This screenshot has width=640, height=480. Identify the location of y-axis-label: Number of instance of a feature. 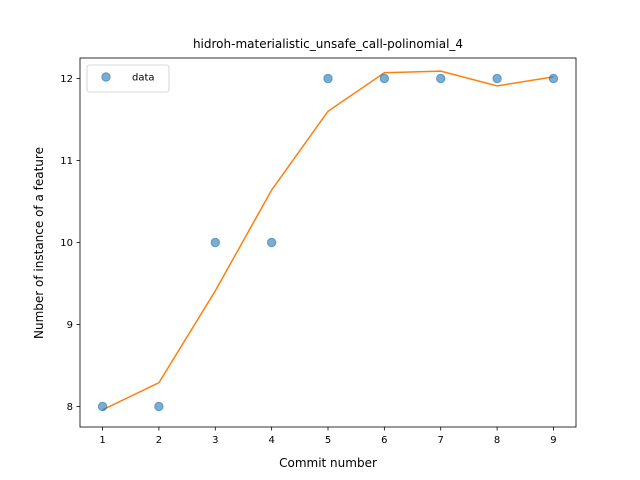
(39, 243).